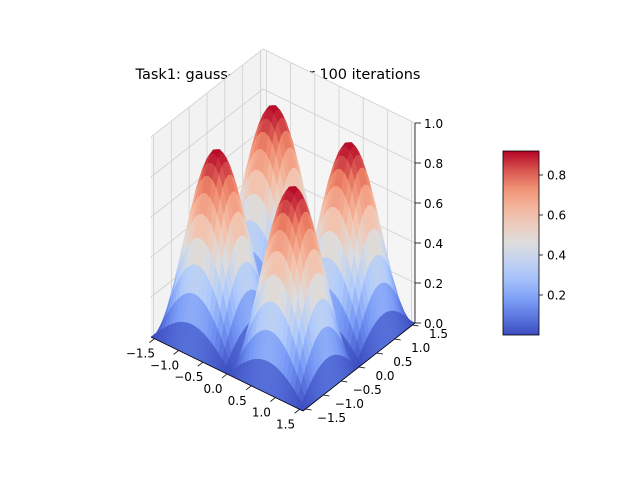 The width and height of the screenshot is (640, 480). What do you see at coordinates (433, 284) in the screenshot?
I see `z-tick-label: 0.2` at bounding box center [433, 284].